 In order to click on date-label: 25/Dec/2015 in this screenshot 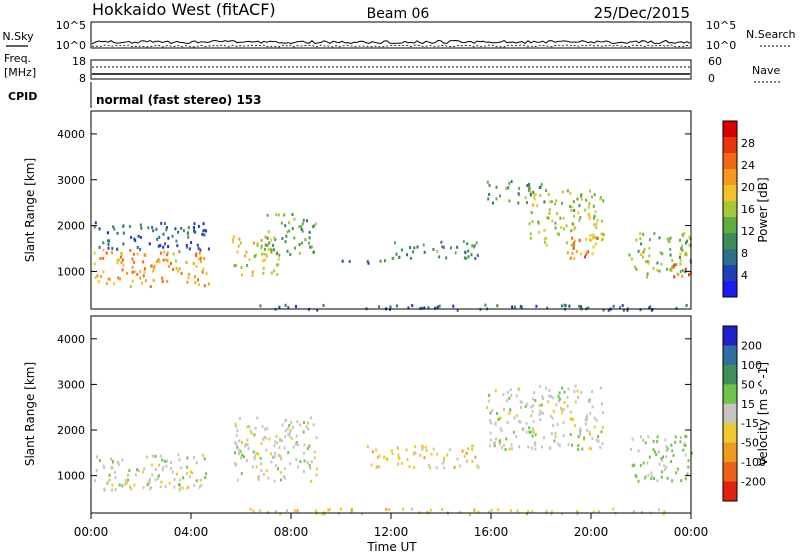, I will do `click(642, 13)`.